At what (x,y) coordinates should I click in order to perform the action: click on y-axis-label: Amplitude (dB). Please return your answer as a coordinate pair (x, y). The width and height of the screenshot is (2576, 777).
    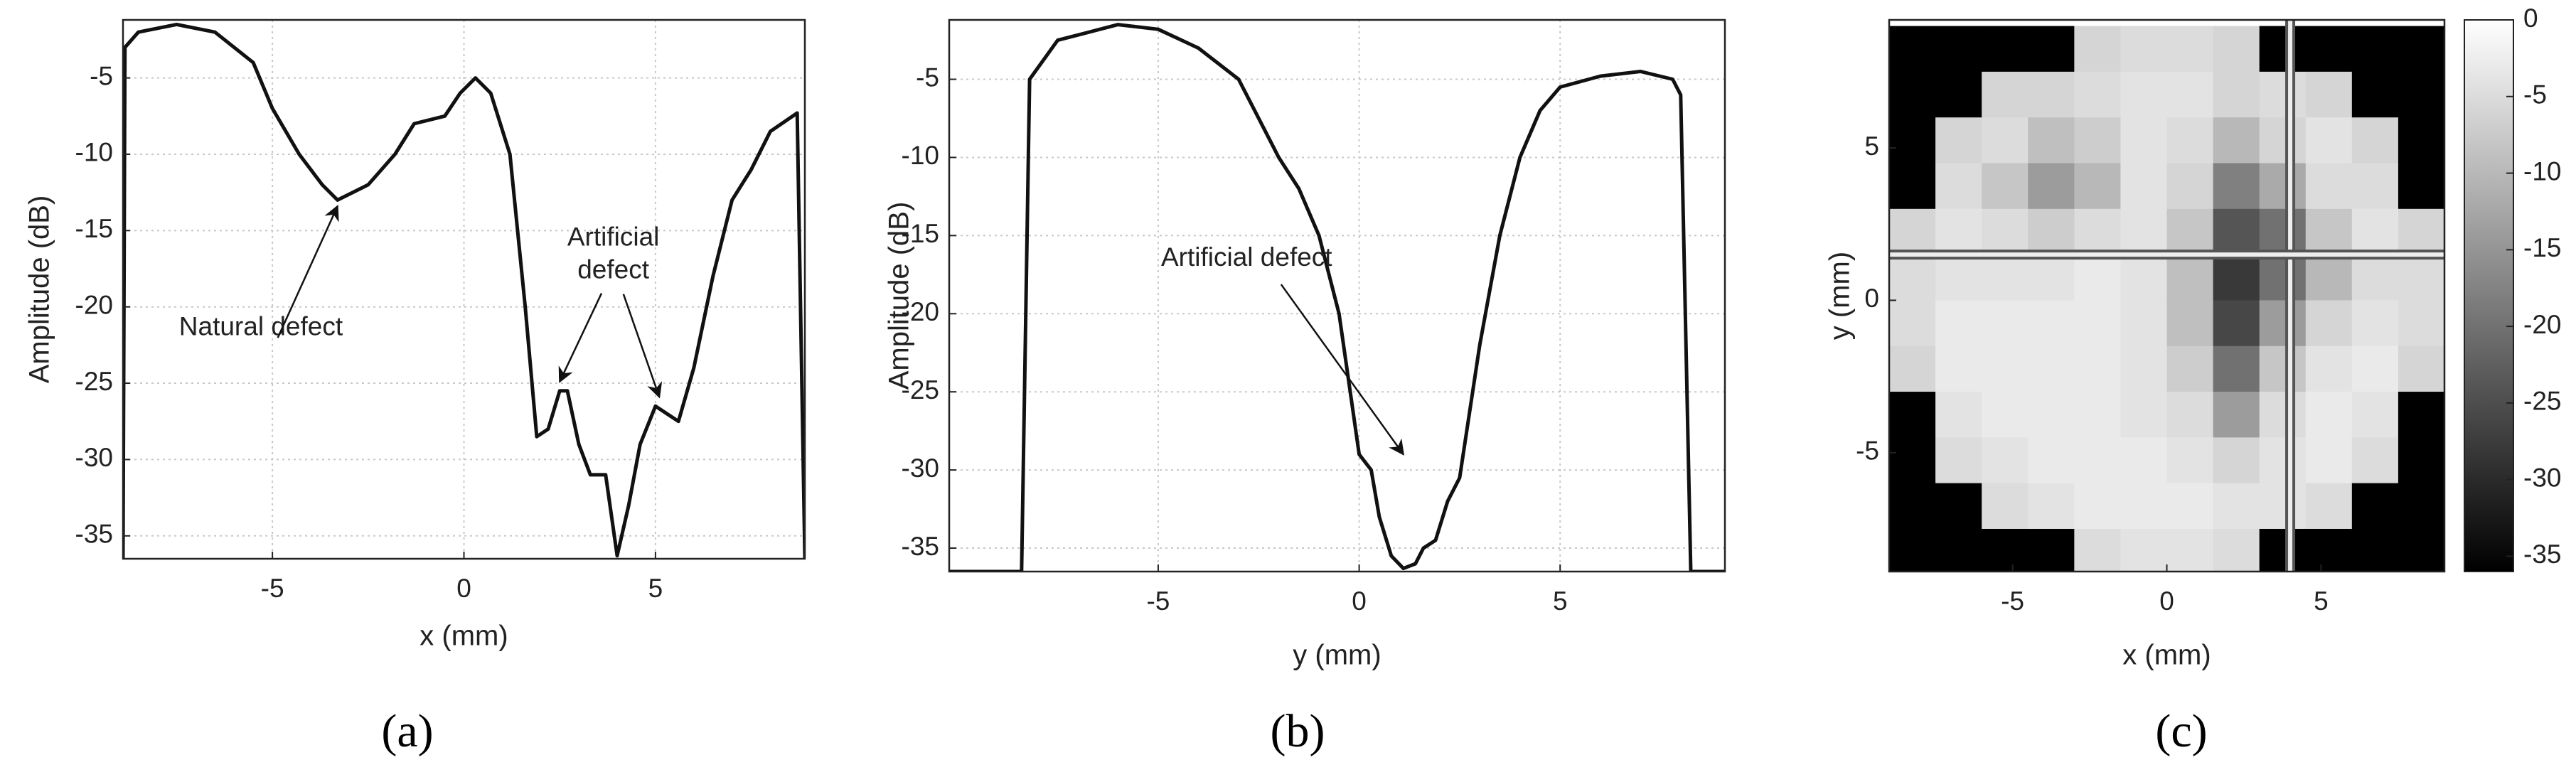
    Looking at the image, I should click on (900, 296).